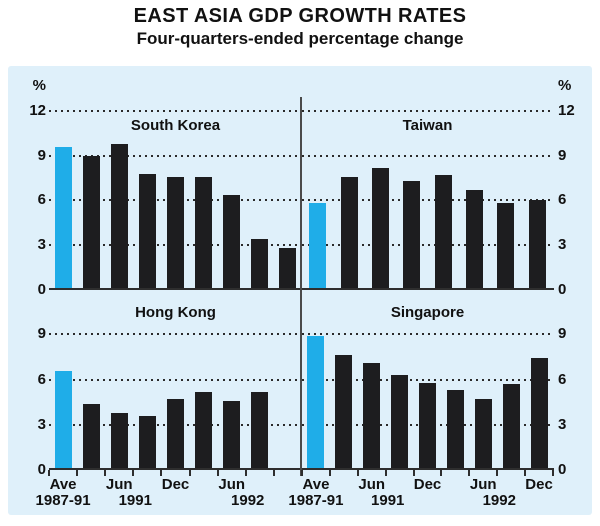 Image resolution: width=600 pixels, height=526 pixels. What do you see at coordinates (427, 380) in the screenshot?
I see `panel-singapore: Singapore` at bounding box center [427, 380].